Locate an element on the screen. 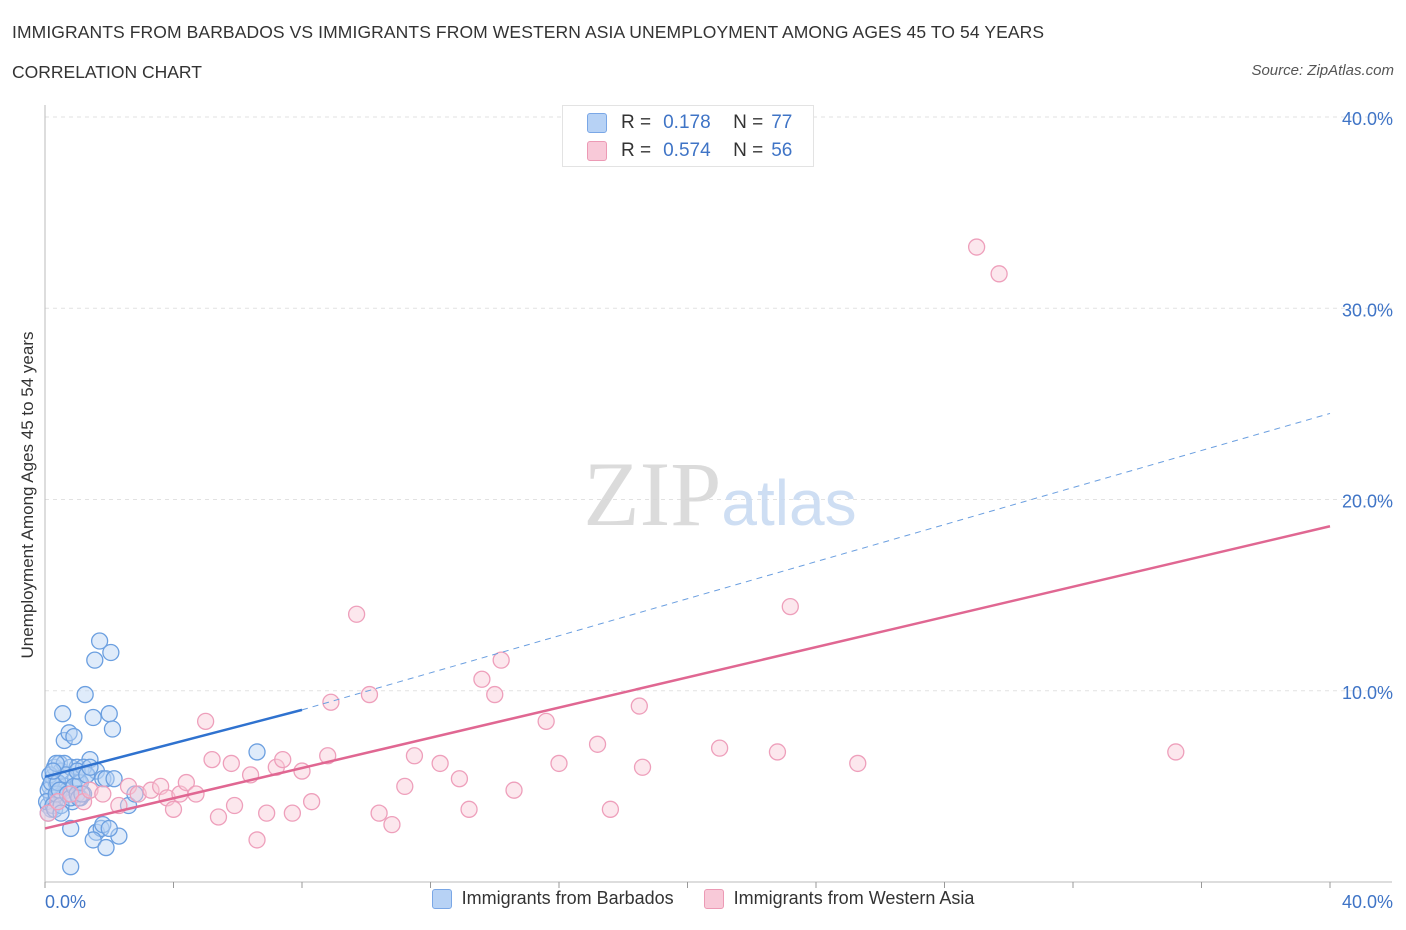 This screenshot has height=930, width=1406. y-tick-label: 40.0% is located at coordinates (1367, 119).